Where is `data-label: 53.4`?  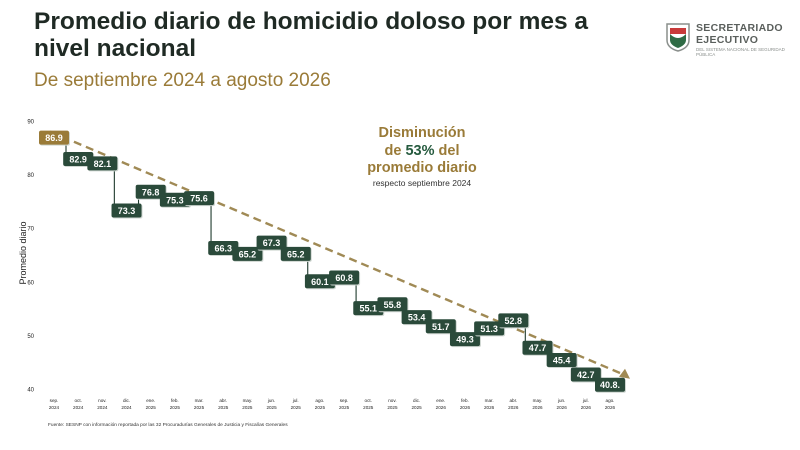
data-label: 53.4 is located at coordinates (417, 318).